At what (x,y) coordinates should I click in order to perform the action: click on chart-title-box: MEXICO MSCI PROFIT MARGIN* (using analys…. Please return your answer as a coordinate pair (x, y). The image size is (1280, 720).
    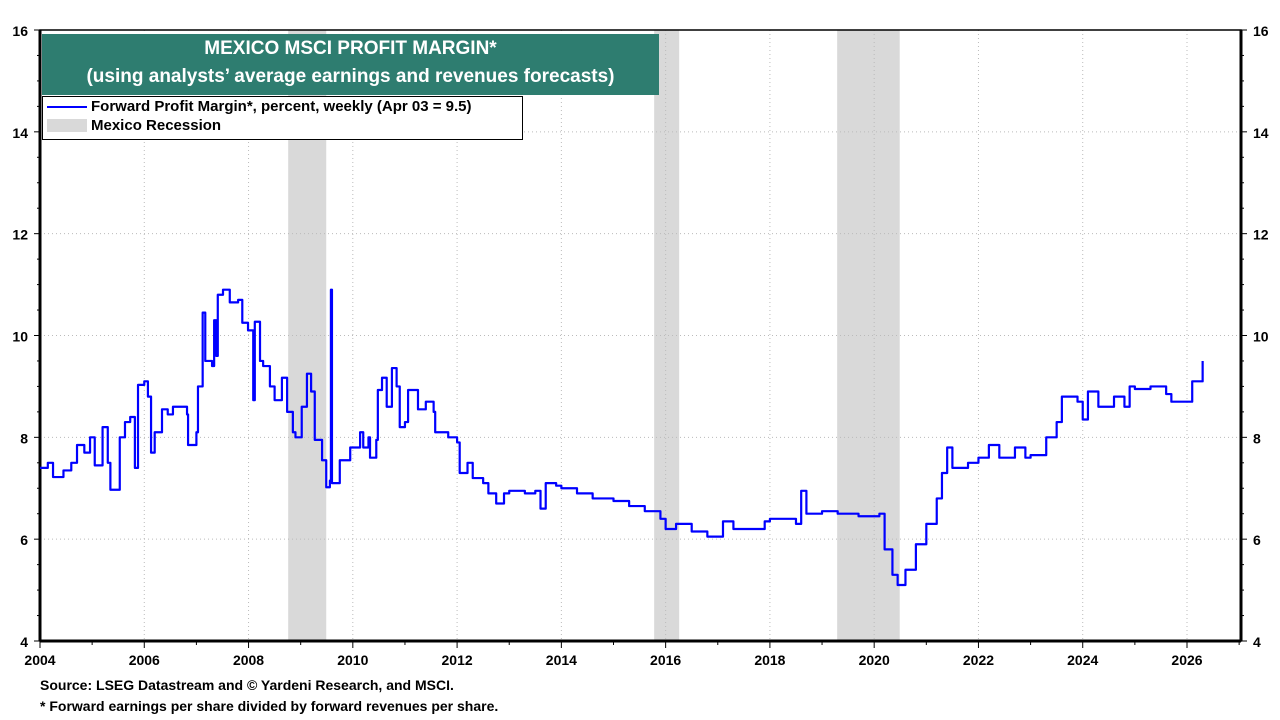
    Looking at the image, I should click on (350, 64).